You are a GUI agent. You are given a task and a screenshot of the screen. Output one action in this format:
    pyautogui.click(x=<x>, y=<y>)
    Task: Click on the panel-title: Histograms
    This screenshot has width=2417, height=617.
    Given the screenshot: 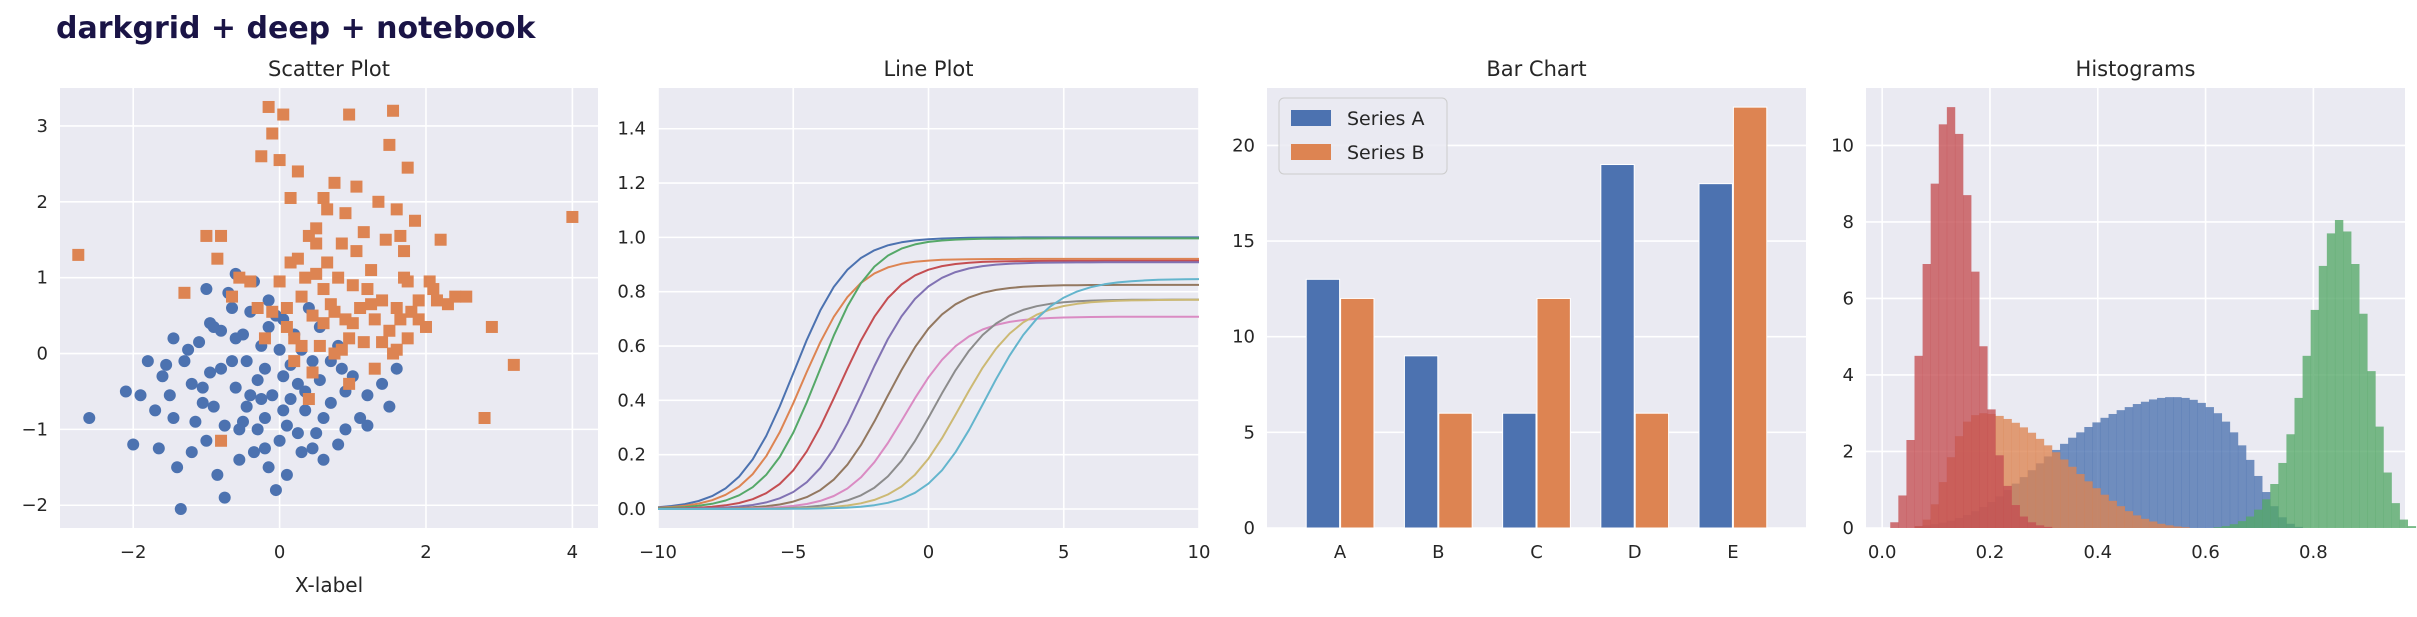 What is the action you would take?
    pyautogui.click(x=2136, y=69)
    